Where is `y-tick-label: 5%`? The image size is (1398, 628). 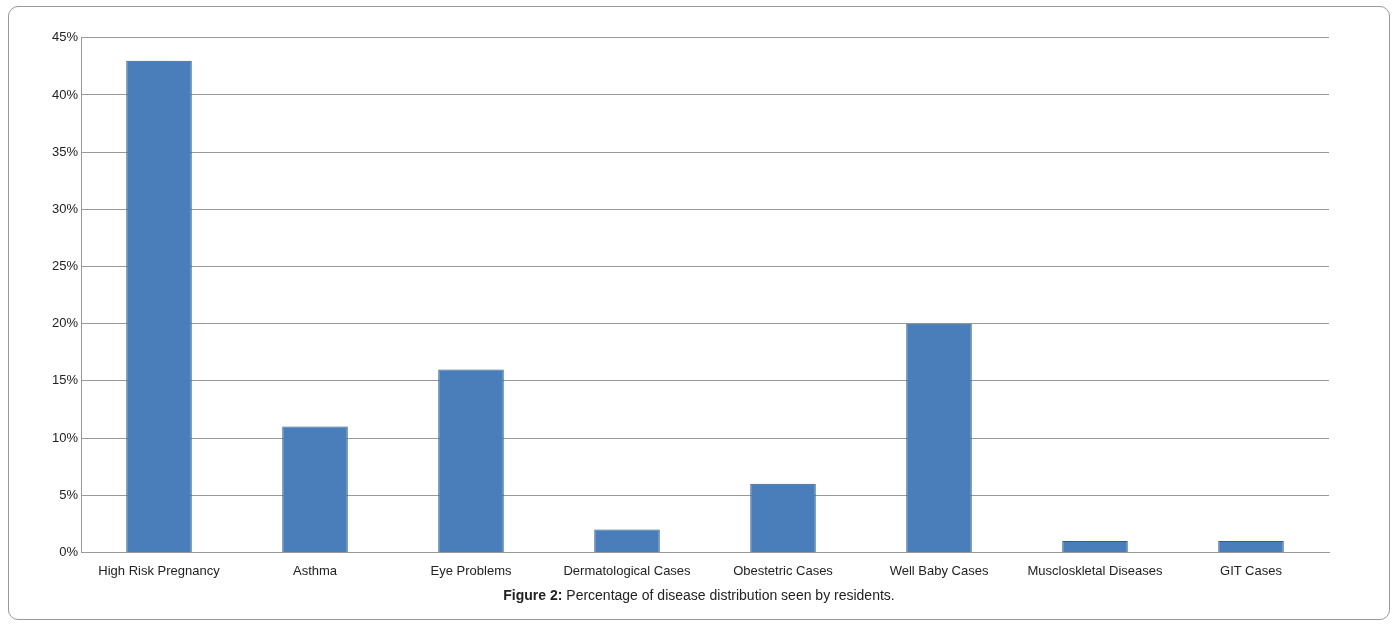
y-tick-label: 5% is located at coordinates (69, 494).